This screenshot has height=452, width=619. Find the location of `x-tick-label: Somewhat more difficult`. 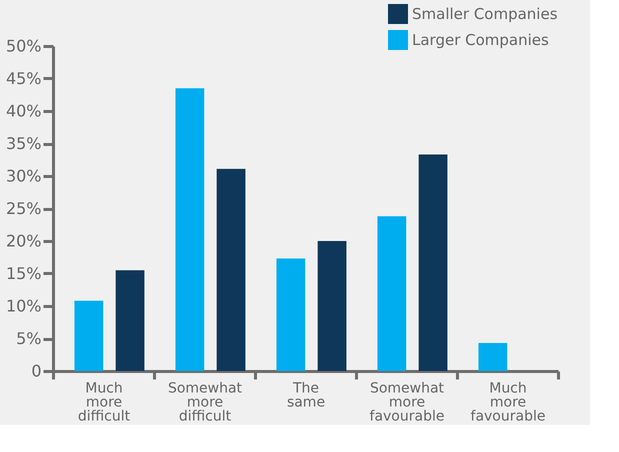

x-tick-label: Somewhat more difficult is located at coordinates (205, 402).